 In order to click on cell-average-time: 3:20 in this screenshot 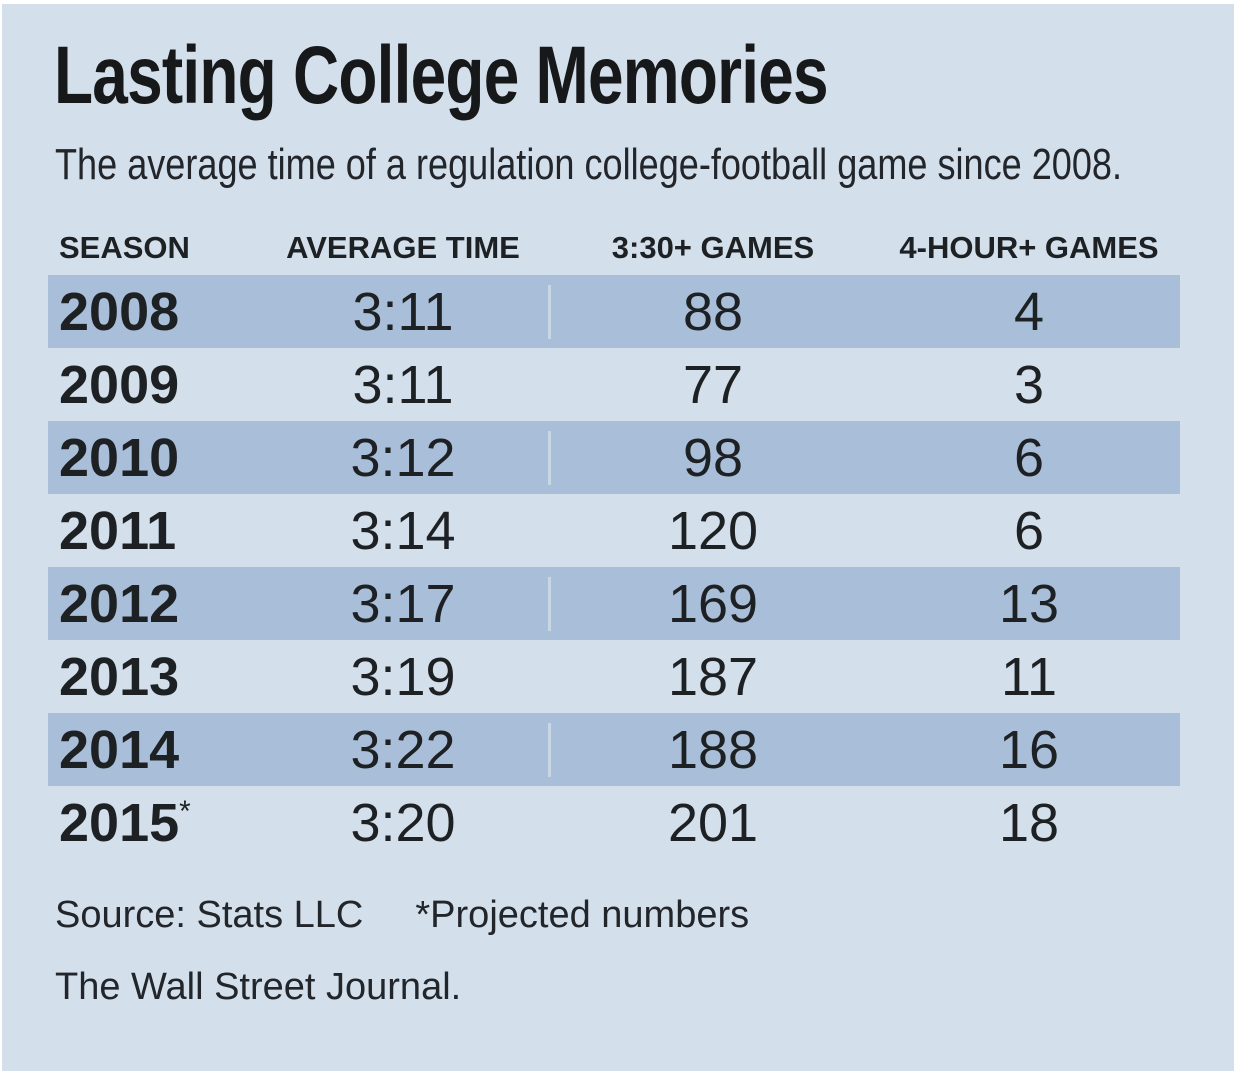, I will do `click(403, 822)`.